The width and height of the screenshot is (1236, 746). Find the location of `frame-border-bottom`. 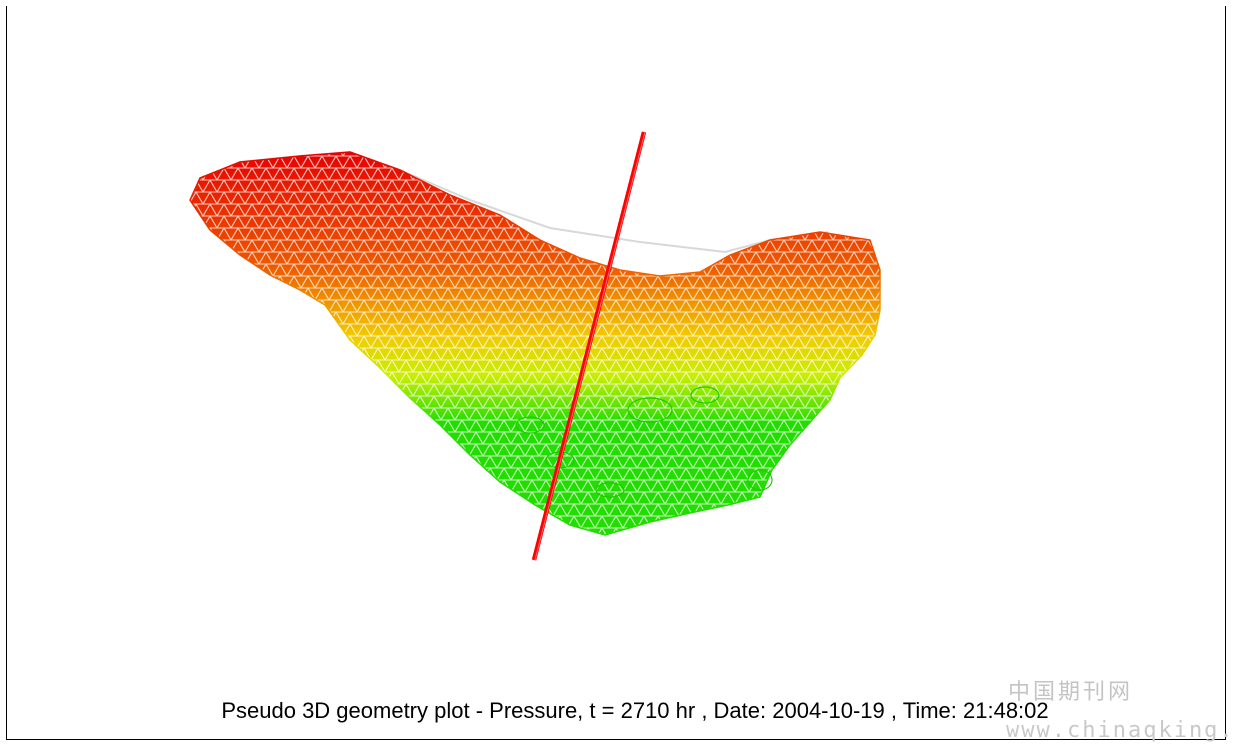

frame-border-bottom is located at coordinates (616, 739).